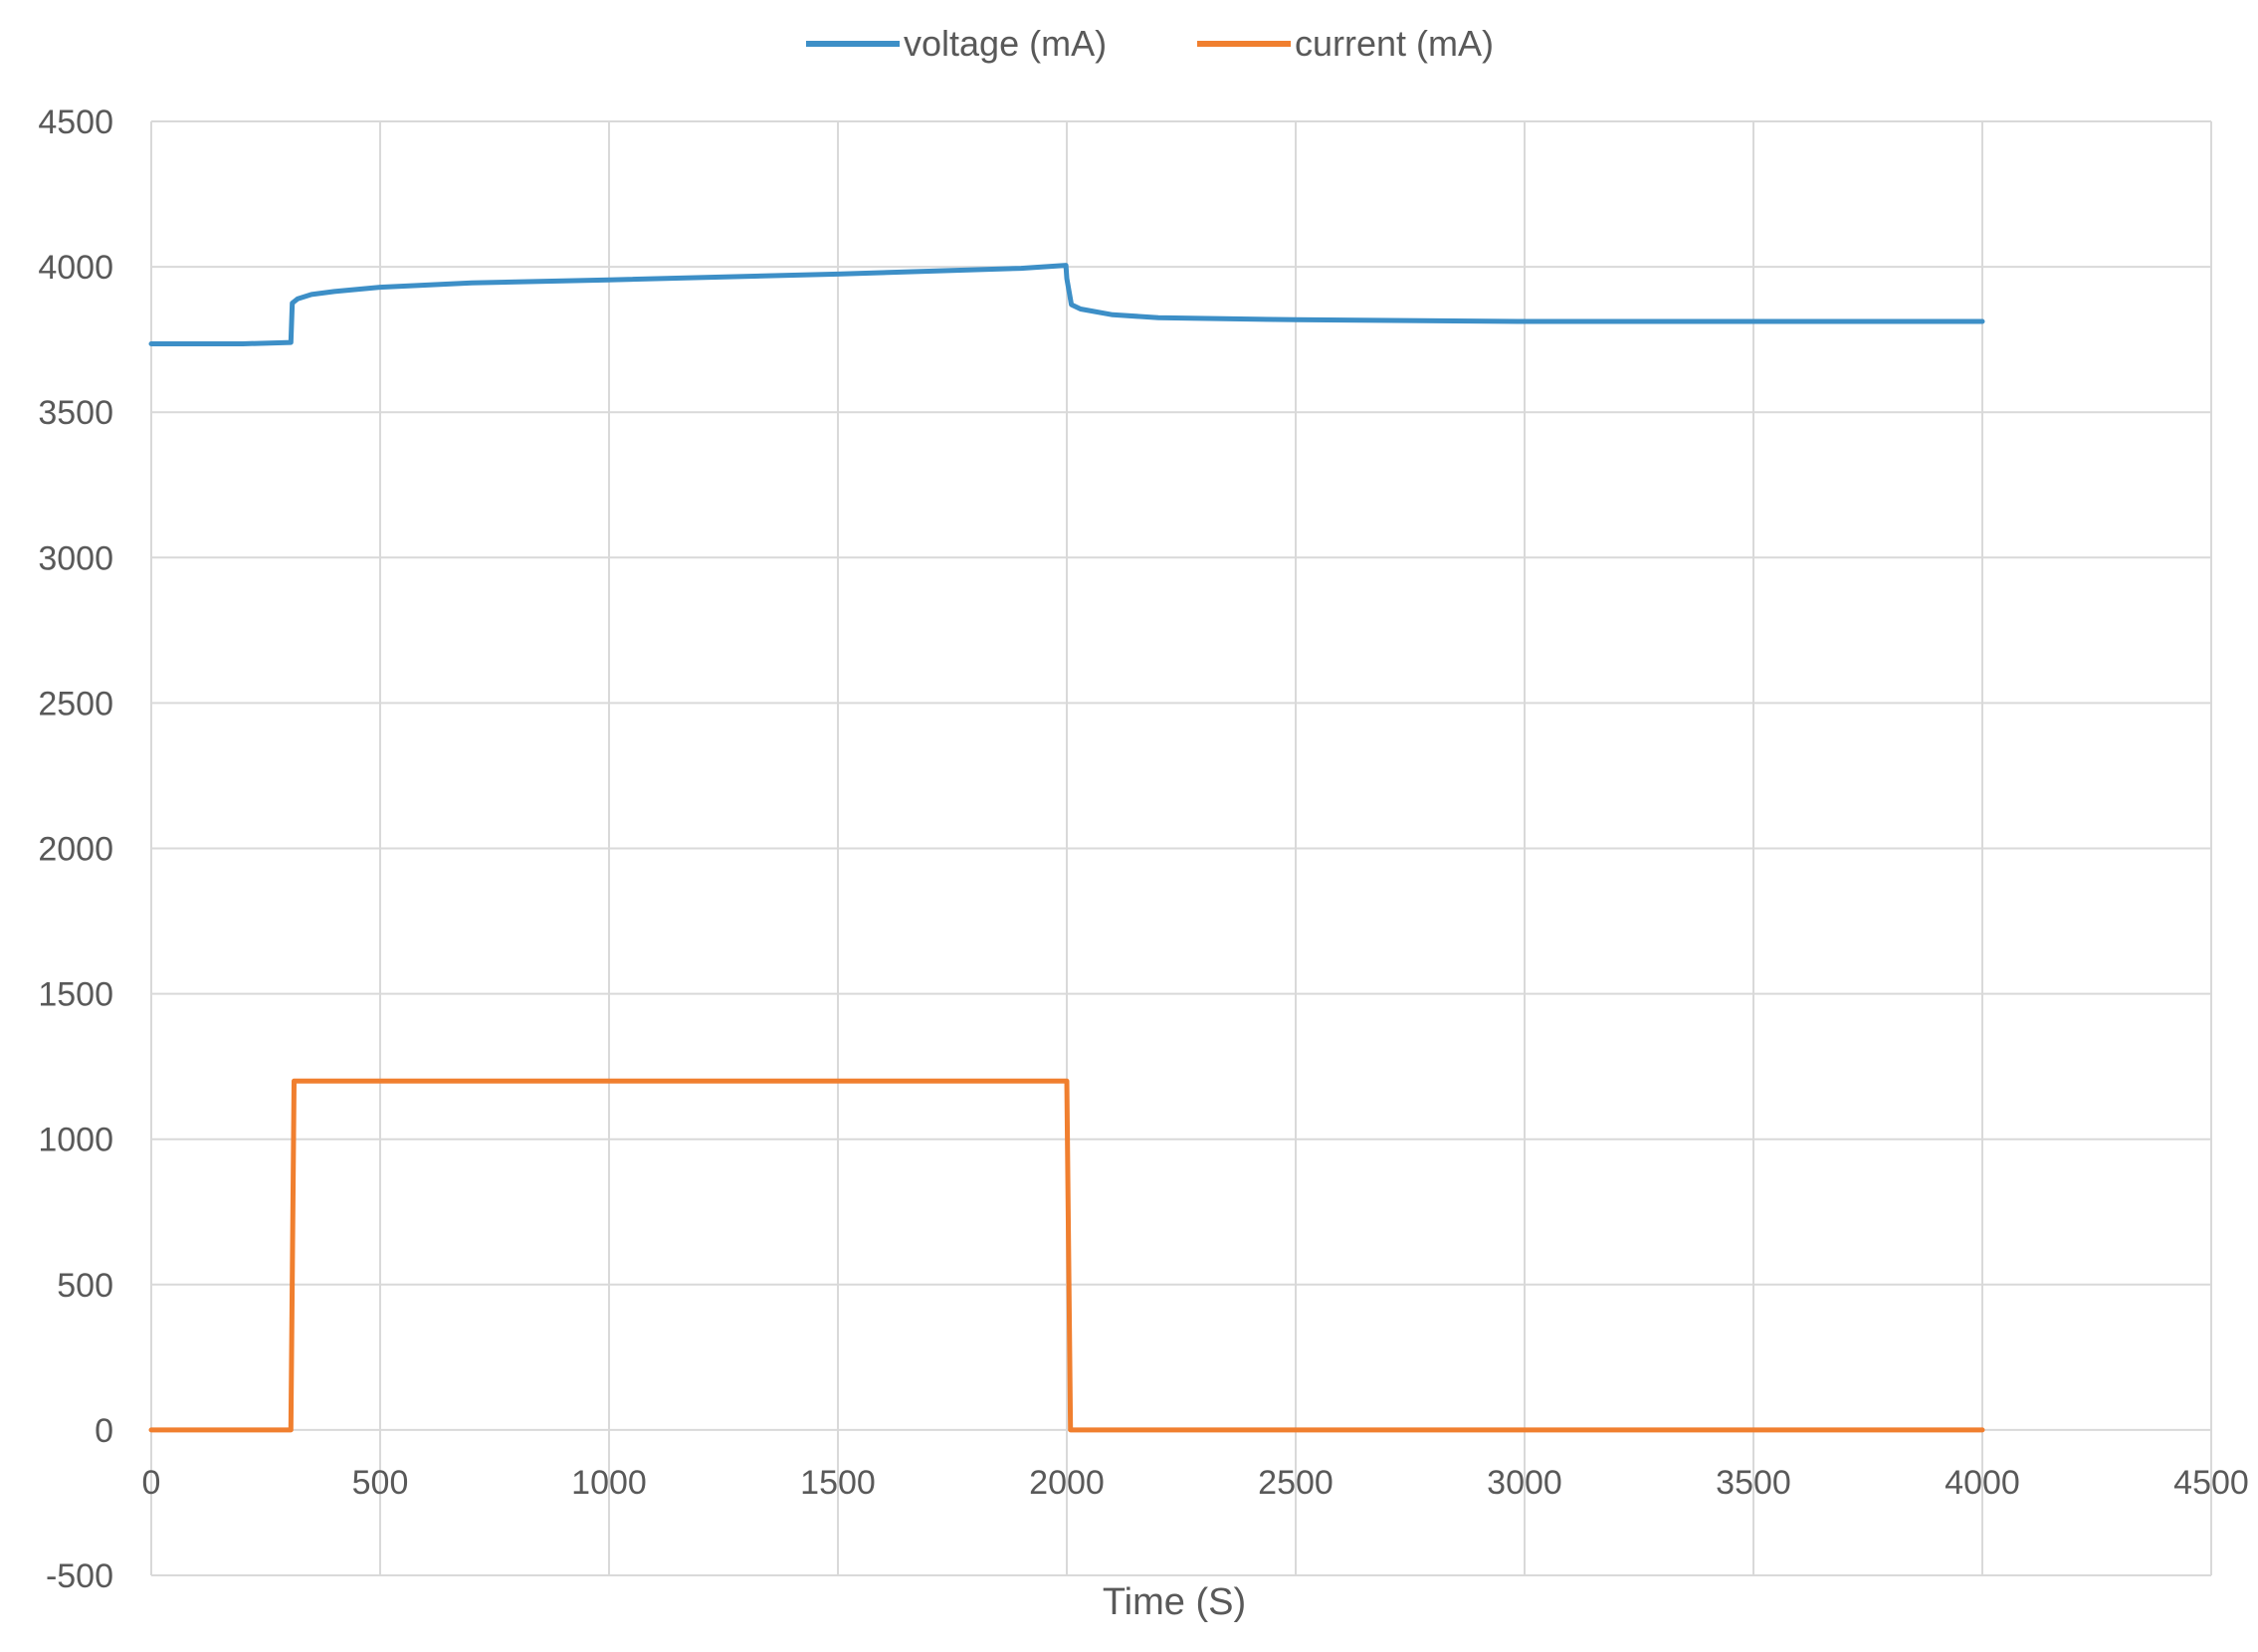 The width and height of the screenshot is (2258, 1652). Describe the element at coordinates (1982, 1483) in the screenshot. I see `x-tick-label: 4000` at that location.